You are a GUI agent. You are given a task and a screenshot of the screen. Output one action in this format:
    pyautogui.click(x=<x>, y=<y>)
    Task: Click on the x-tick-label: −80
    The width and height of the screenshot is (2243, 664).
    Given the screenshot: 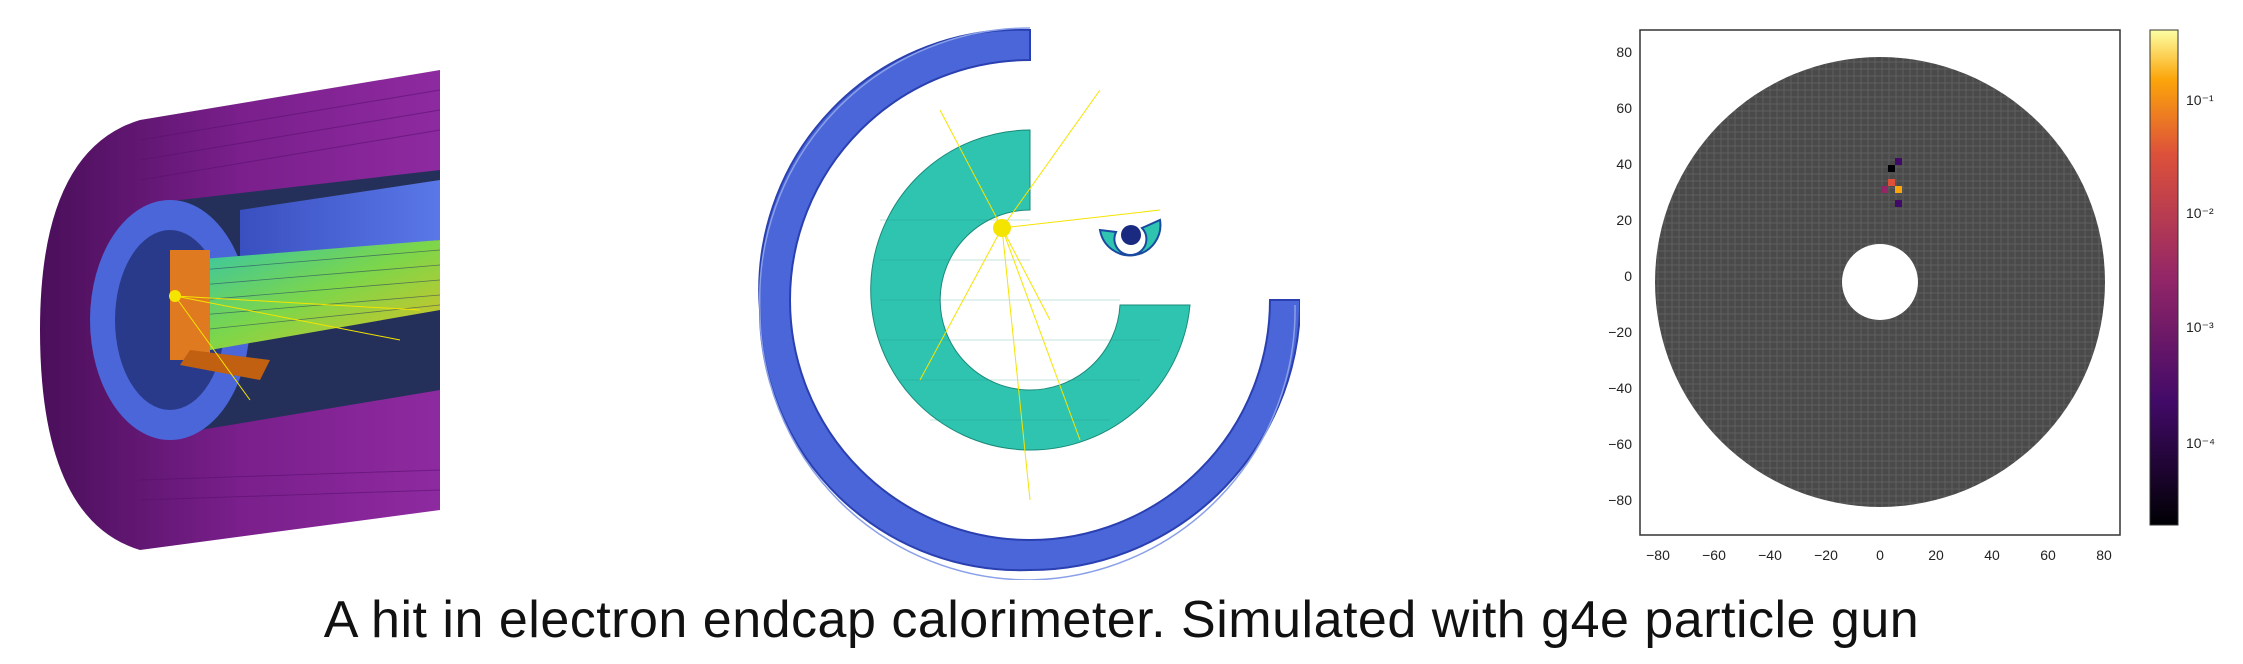 What is the action you would take?
    pyautogui.click(x=1658, y=555)
    